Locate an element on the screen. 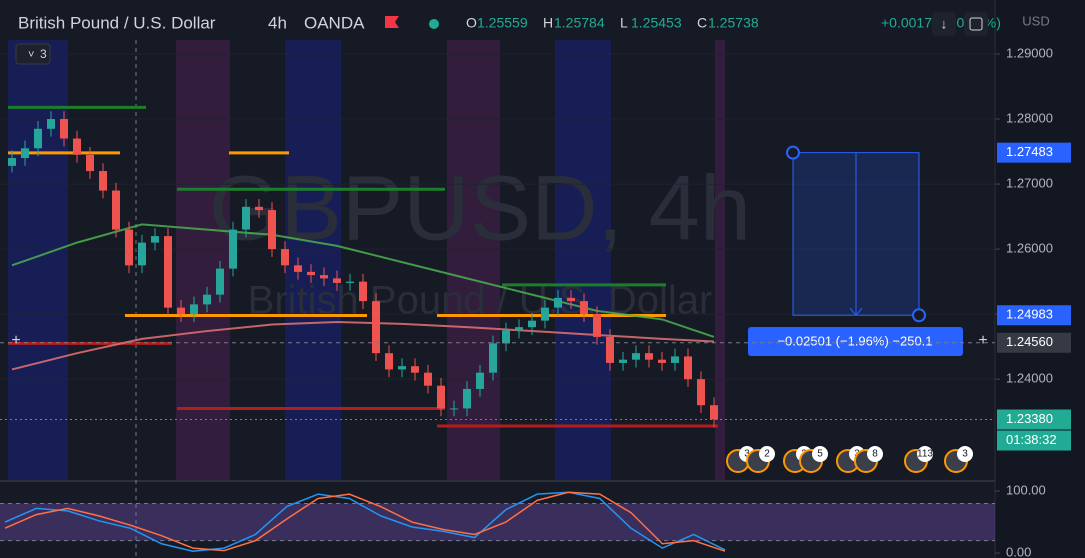 This screenshot has height=558, width=1085. ohlc-letter: H is located at coordinates (548, 23).